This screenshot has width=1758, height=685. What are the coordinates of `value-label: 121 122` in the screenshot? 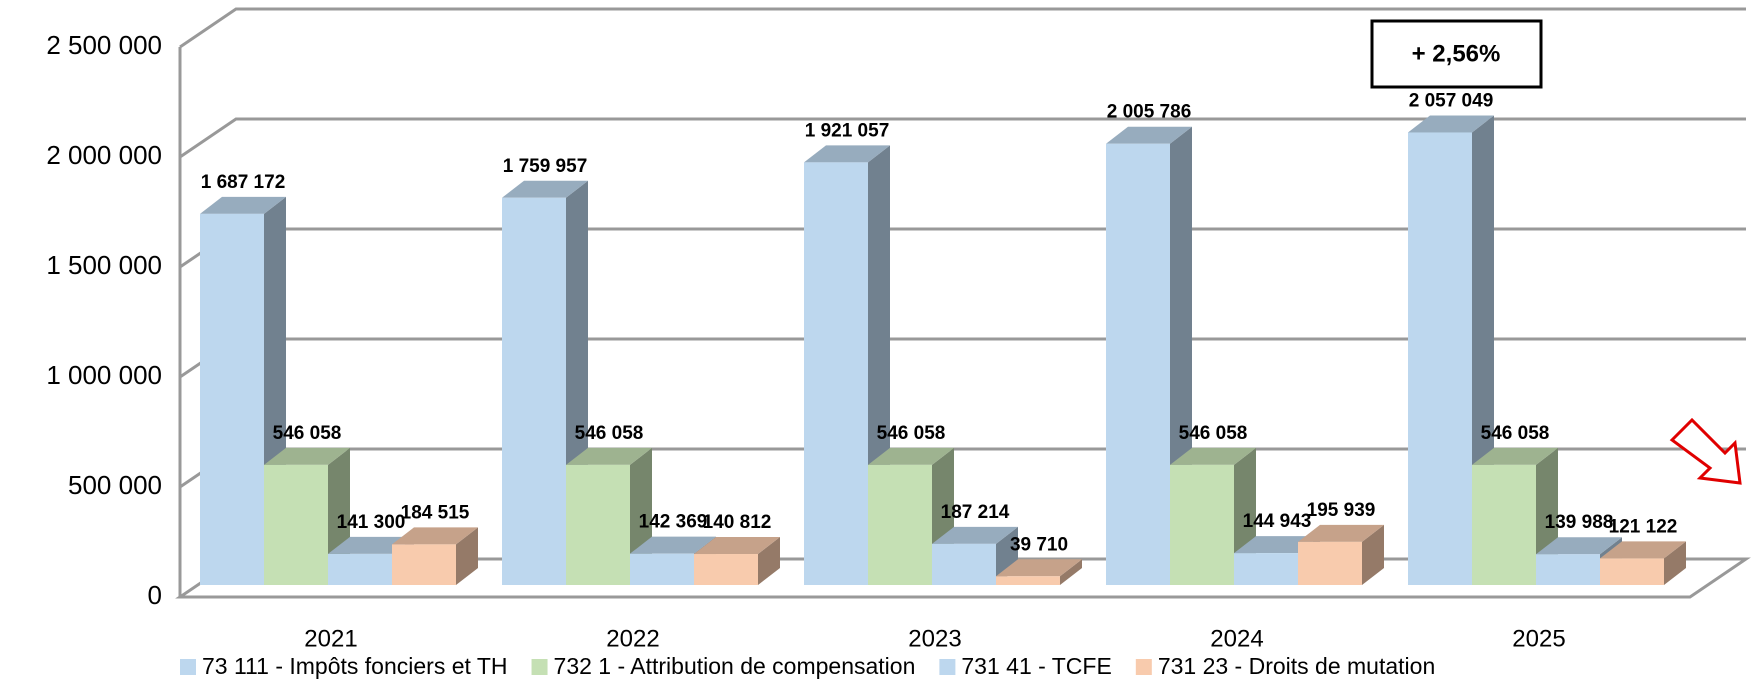 It's located at (1643, 526).